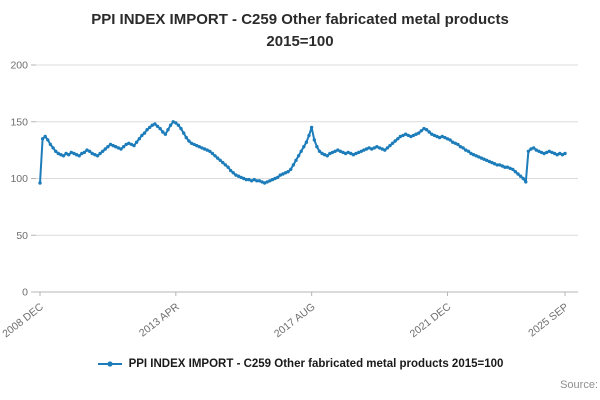 The image size is (600, 400). What do you see at coordinates (19, 66) in the screenshot?
I see `y-axis-label: 200` at bounding box center [19, 66].